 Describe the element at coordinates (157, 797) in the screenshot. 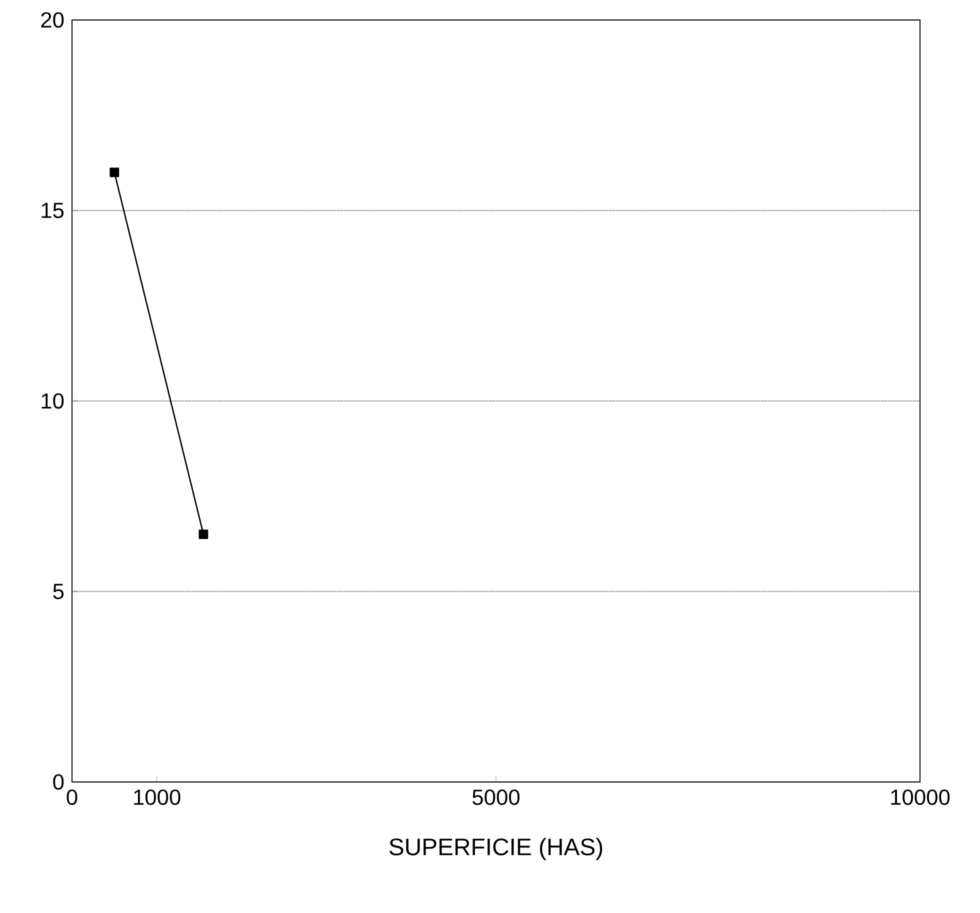

I see `x-tick-label: 1000` at that location.